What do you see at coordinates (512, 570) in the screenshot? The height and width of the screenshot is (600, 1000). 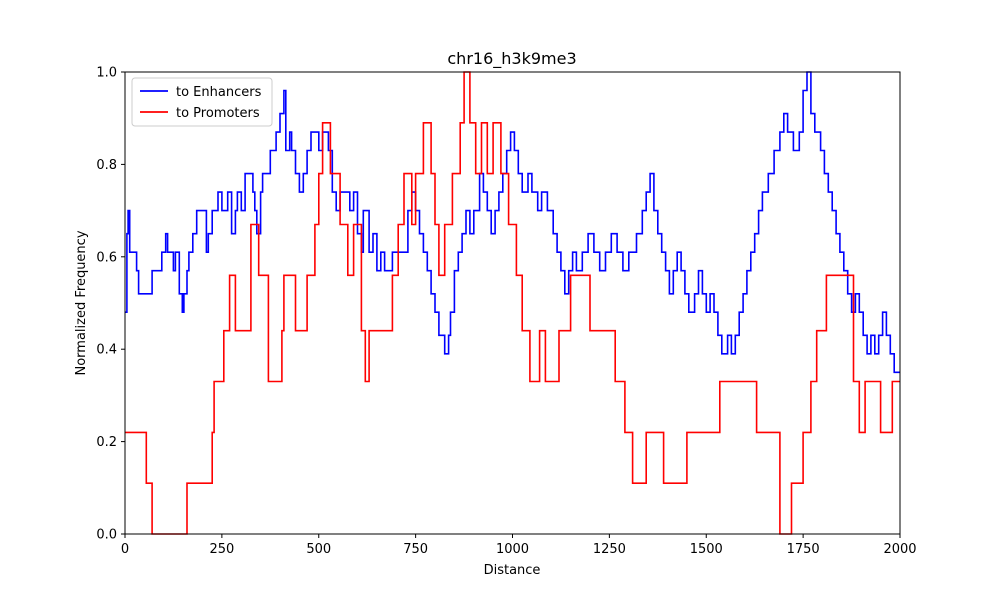 I see `x-axis-label: Distance` at bounding box center [512, 570].